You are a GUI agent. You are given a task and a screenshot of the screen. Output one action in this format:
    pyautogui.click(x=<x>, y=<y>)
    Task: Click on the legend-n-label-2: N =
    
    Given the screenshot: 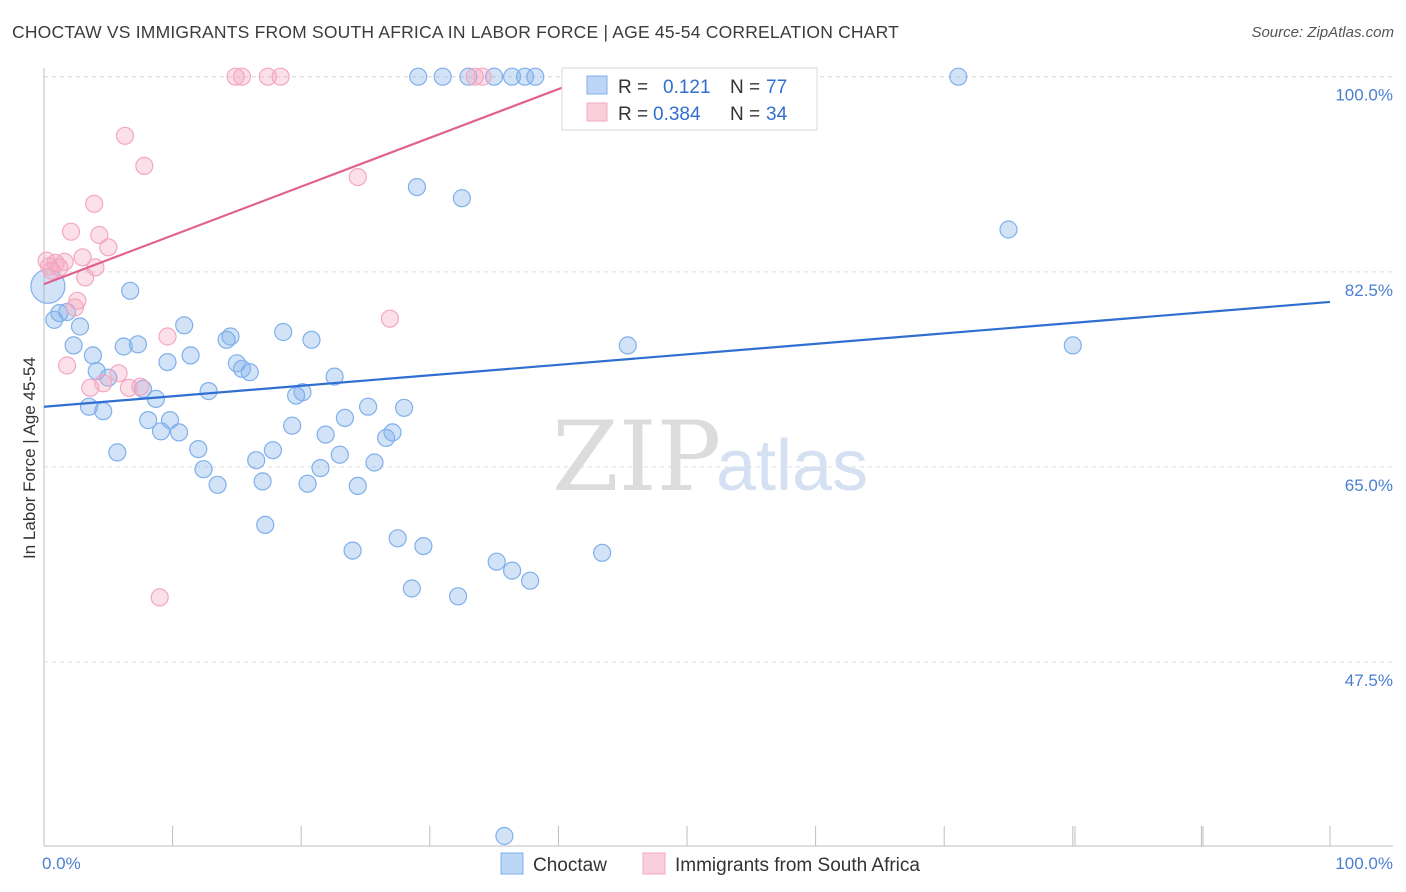 What is the action you would take?
    pyautogui.click(x=745, y=114)
    